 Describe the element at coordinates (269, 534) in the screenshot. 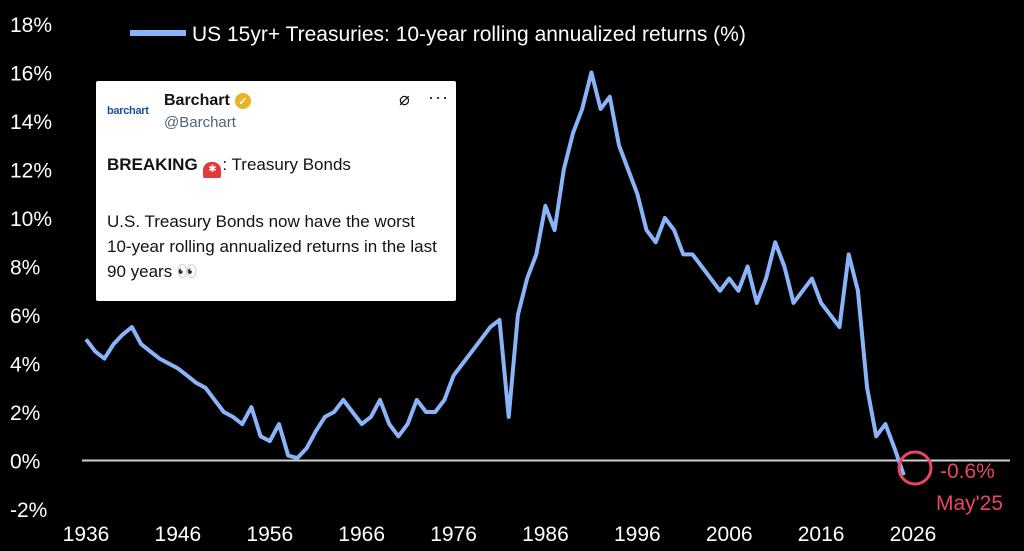

I see `x-tick-label: 1956` at that location.